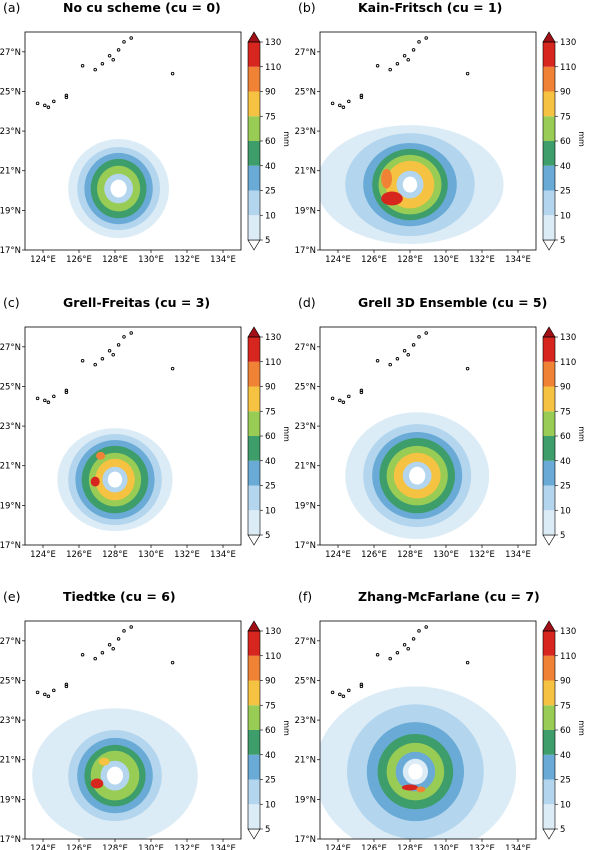  What do you see at coordinates (305, 596) in the screenshot?
I see `panel-label: (f)` at bounding box center [305, 596].